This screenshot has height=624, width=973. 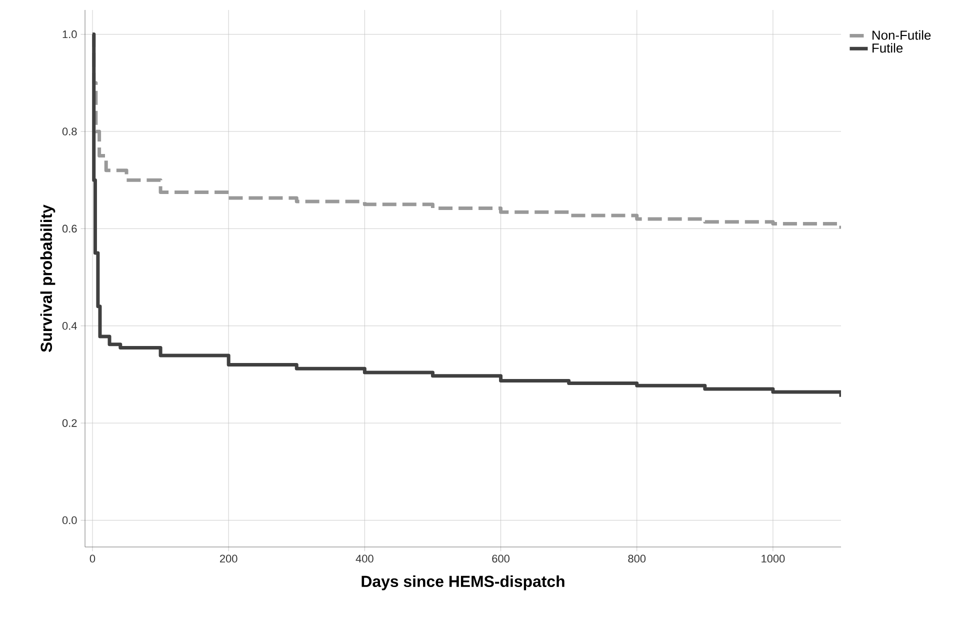 What do you see at coordinates (229, 558) in the screenshot?
I see `x-tick-label: 200` at bounding box center [229, 558].